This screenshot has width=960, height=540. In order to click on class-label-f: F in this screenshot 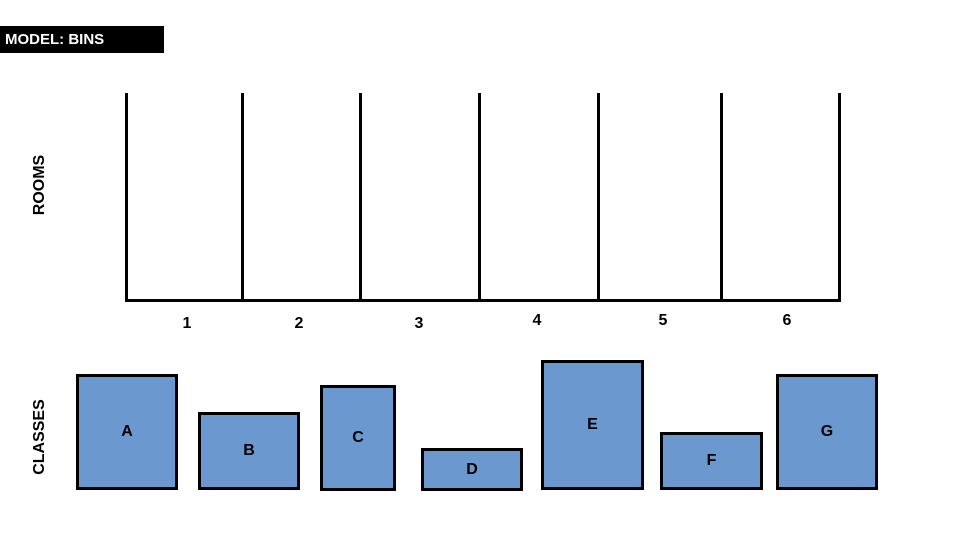, I will do `click(711, 460)`.